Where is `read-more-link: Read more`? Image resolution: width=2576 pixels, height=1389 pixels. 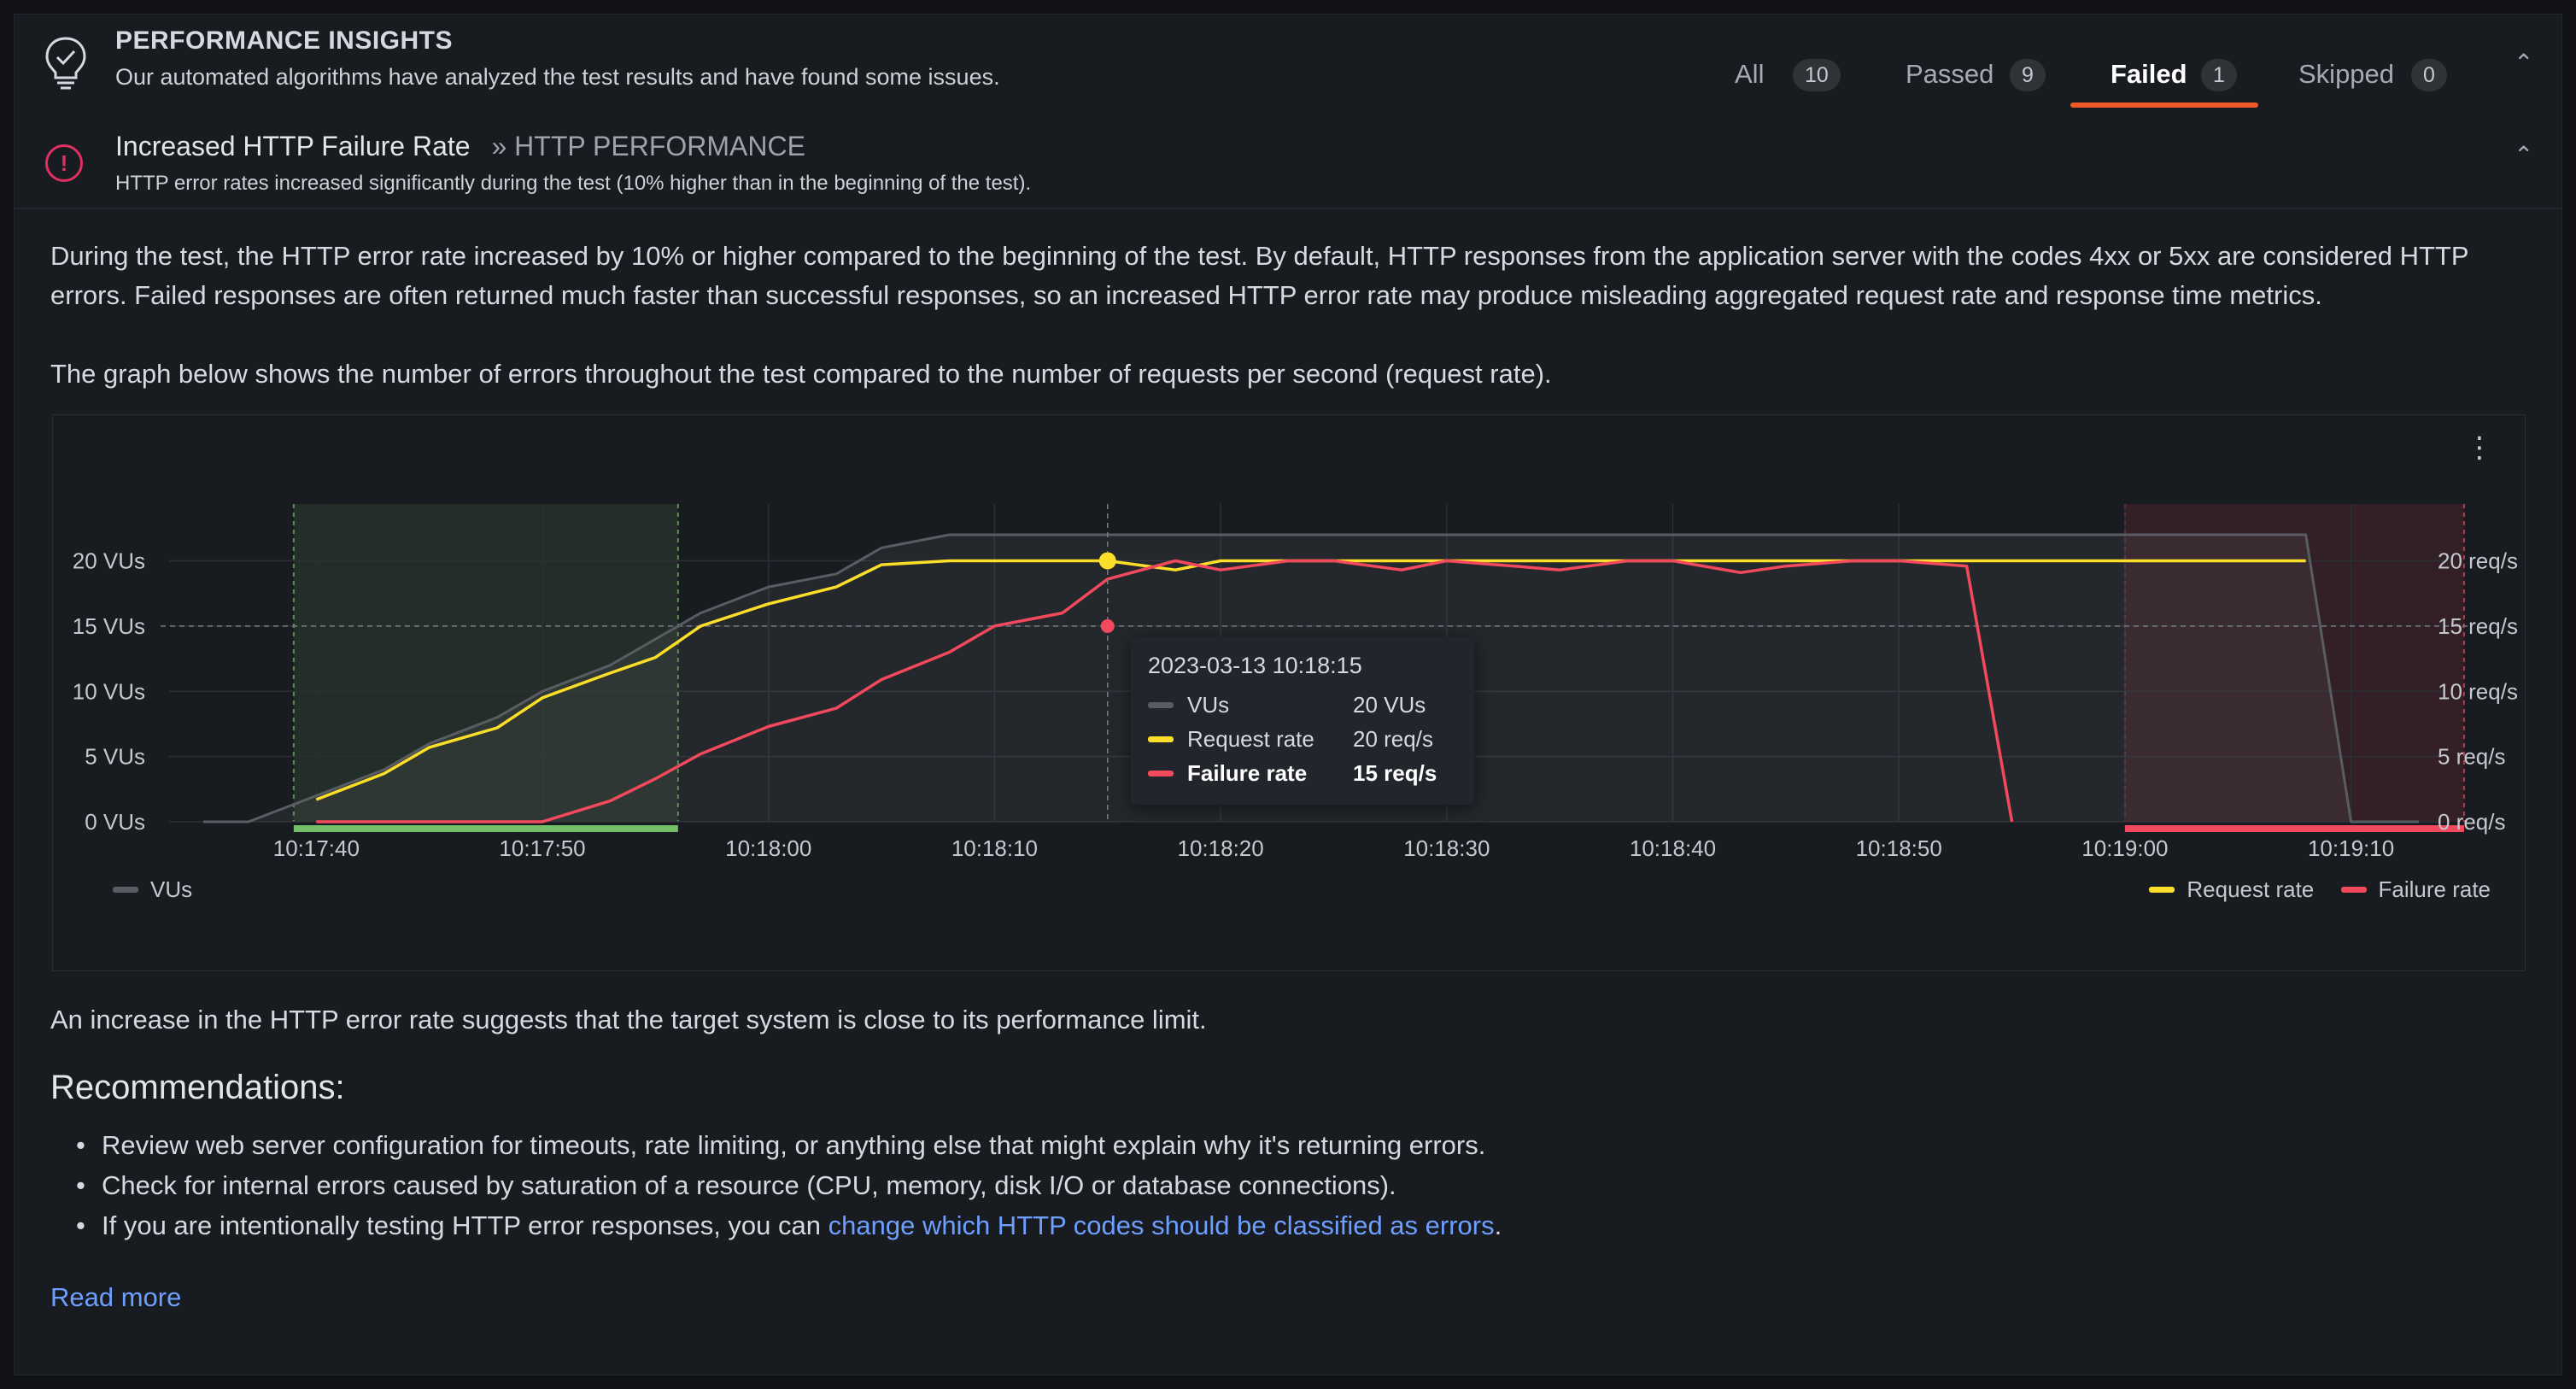
read-more-link: Read more is located at coordinates (116, 1297).